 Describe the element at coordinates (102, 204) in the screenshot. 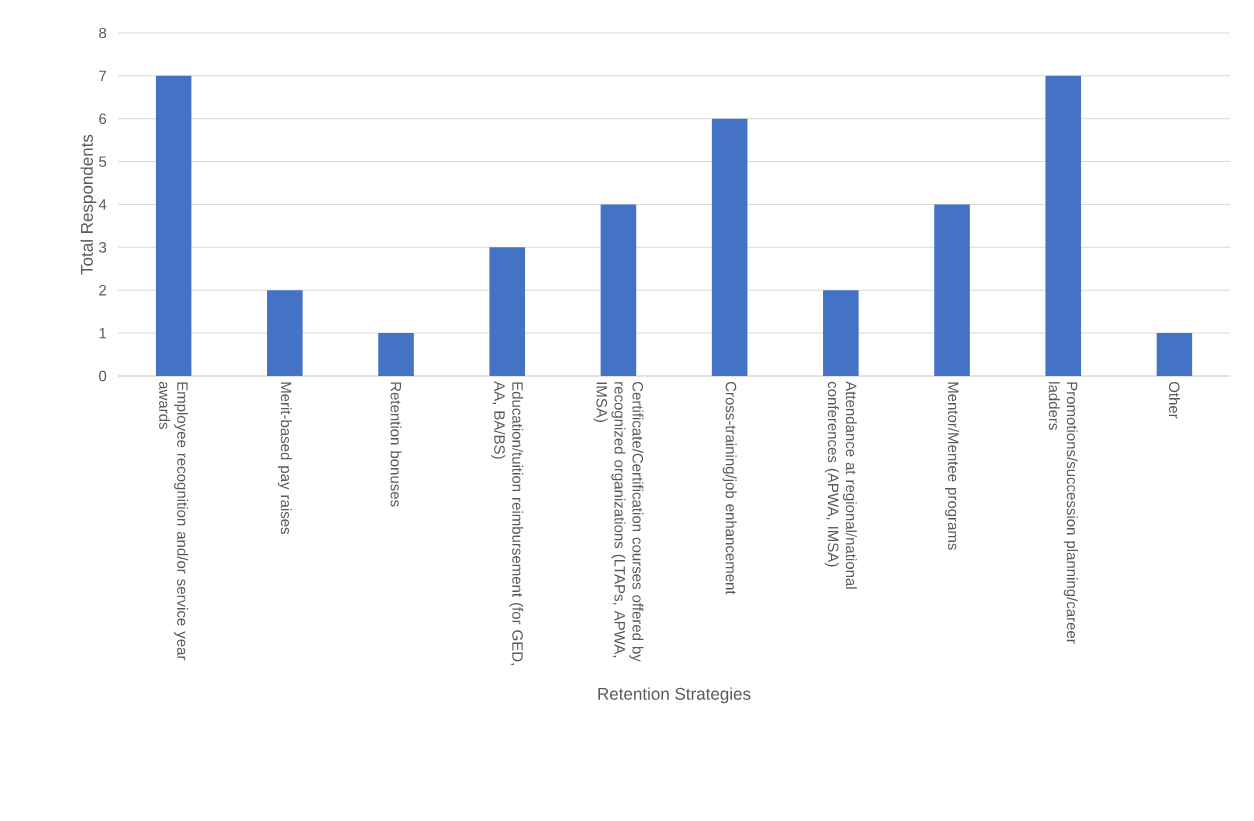

I see `y-tick-label: 4` at that location.